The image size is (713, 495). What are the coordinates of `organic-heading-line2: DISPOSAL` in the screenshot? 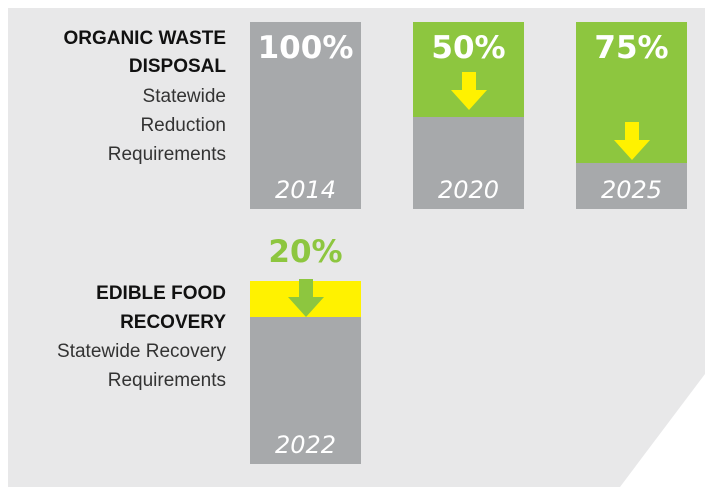 It's located at (177, 66).